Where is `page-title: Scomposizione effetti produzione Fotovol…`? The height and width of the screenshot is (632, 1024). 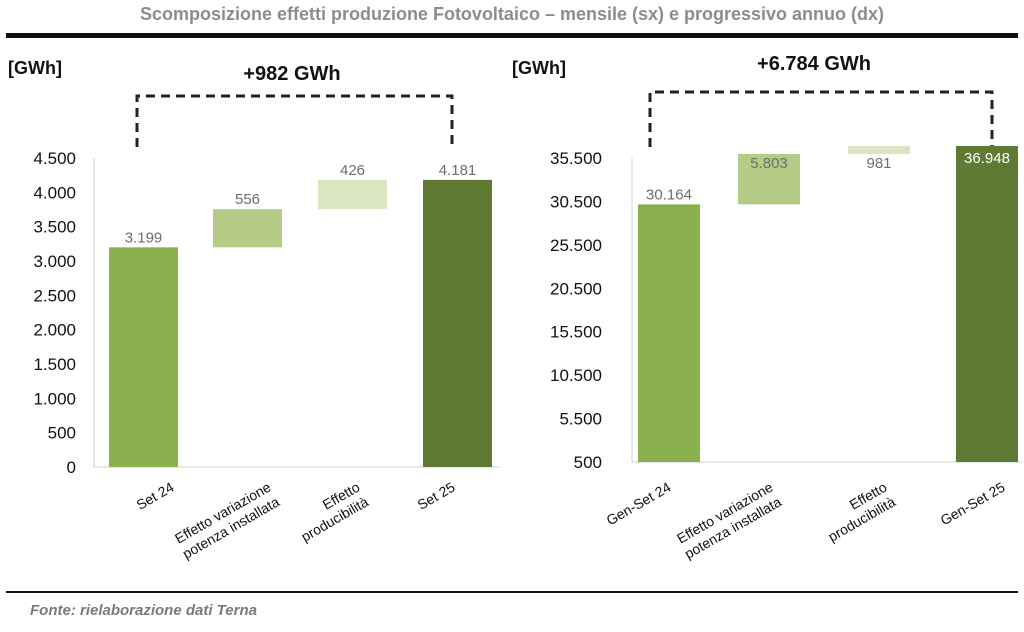
page-title: Scomposizione effetti produzione Fotovol… is located at coordinates (512, 14).